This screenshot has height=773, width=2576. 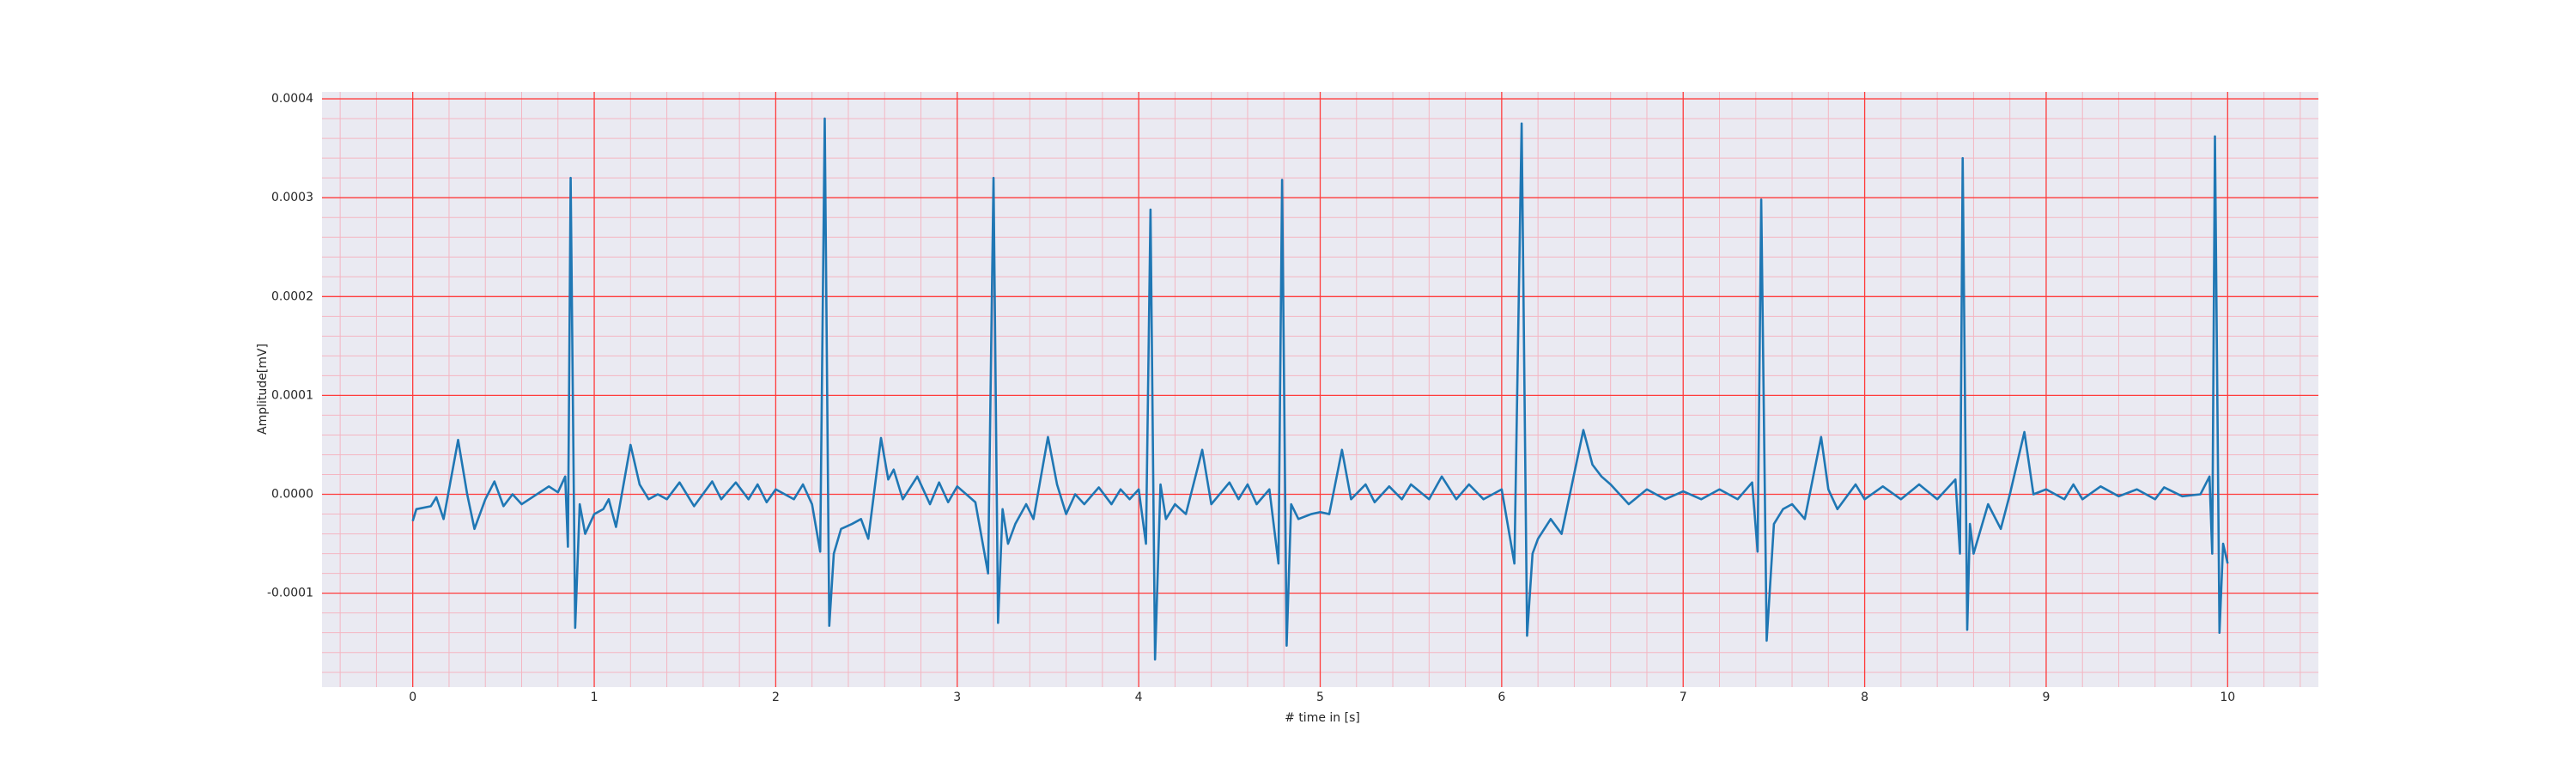 What do you see at coordinates (1323, 718) in the screenshot?
I see `x-axis-label: # time in [s]` at bounding box center [1323, 718].